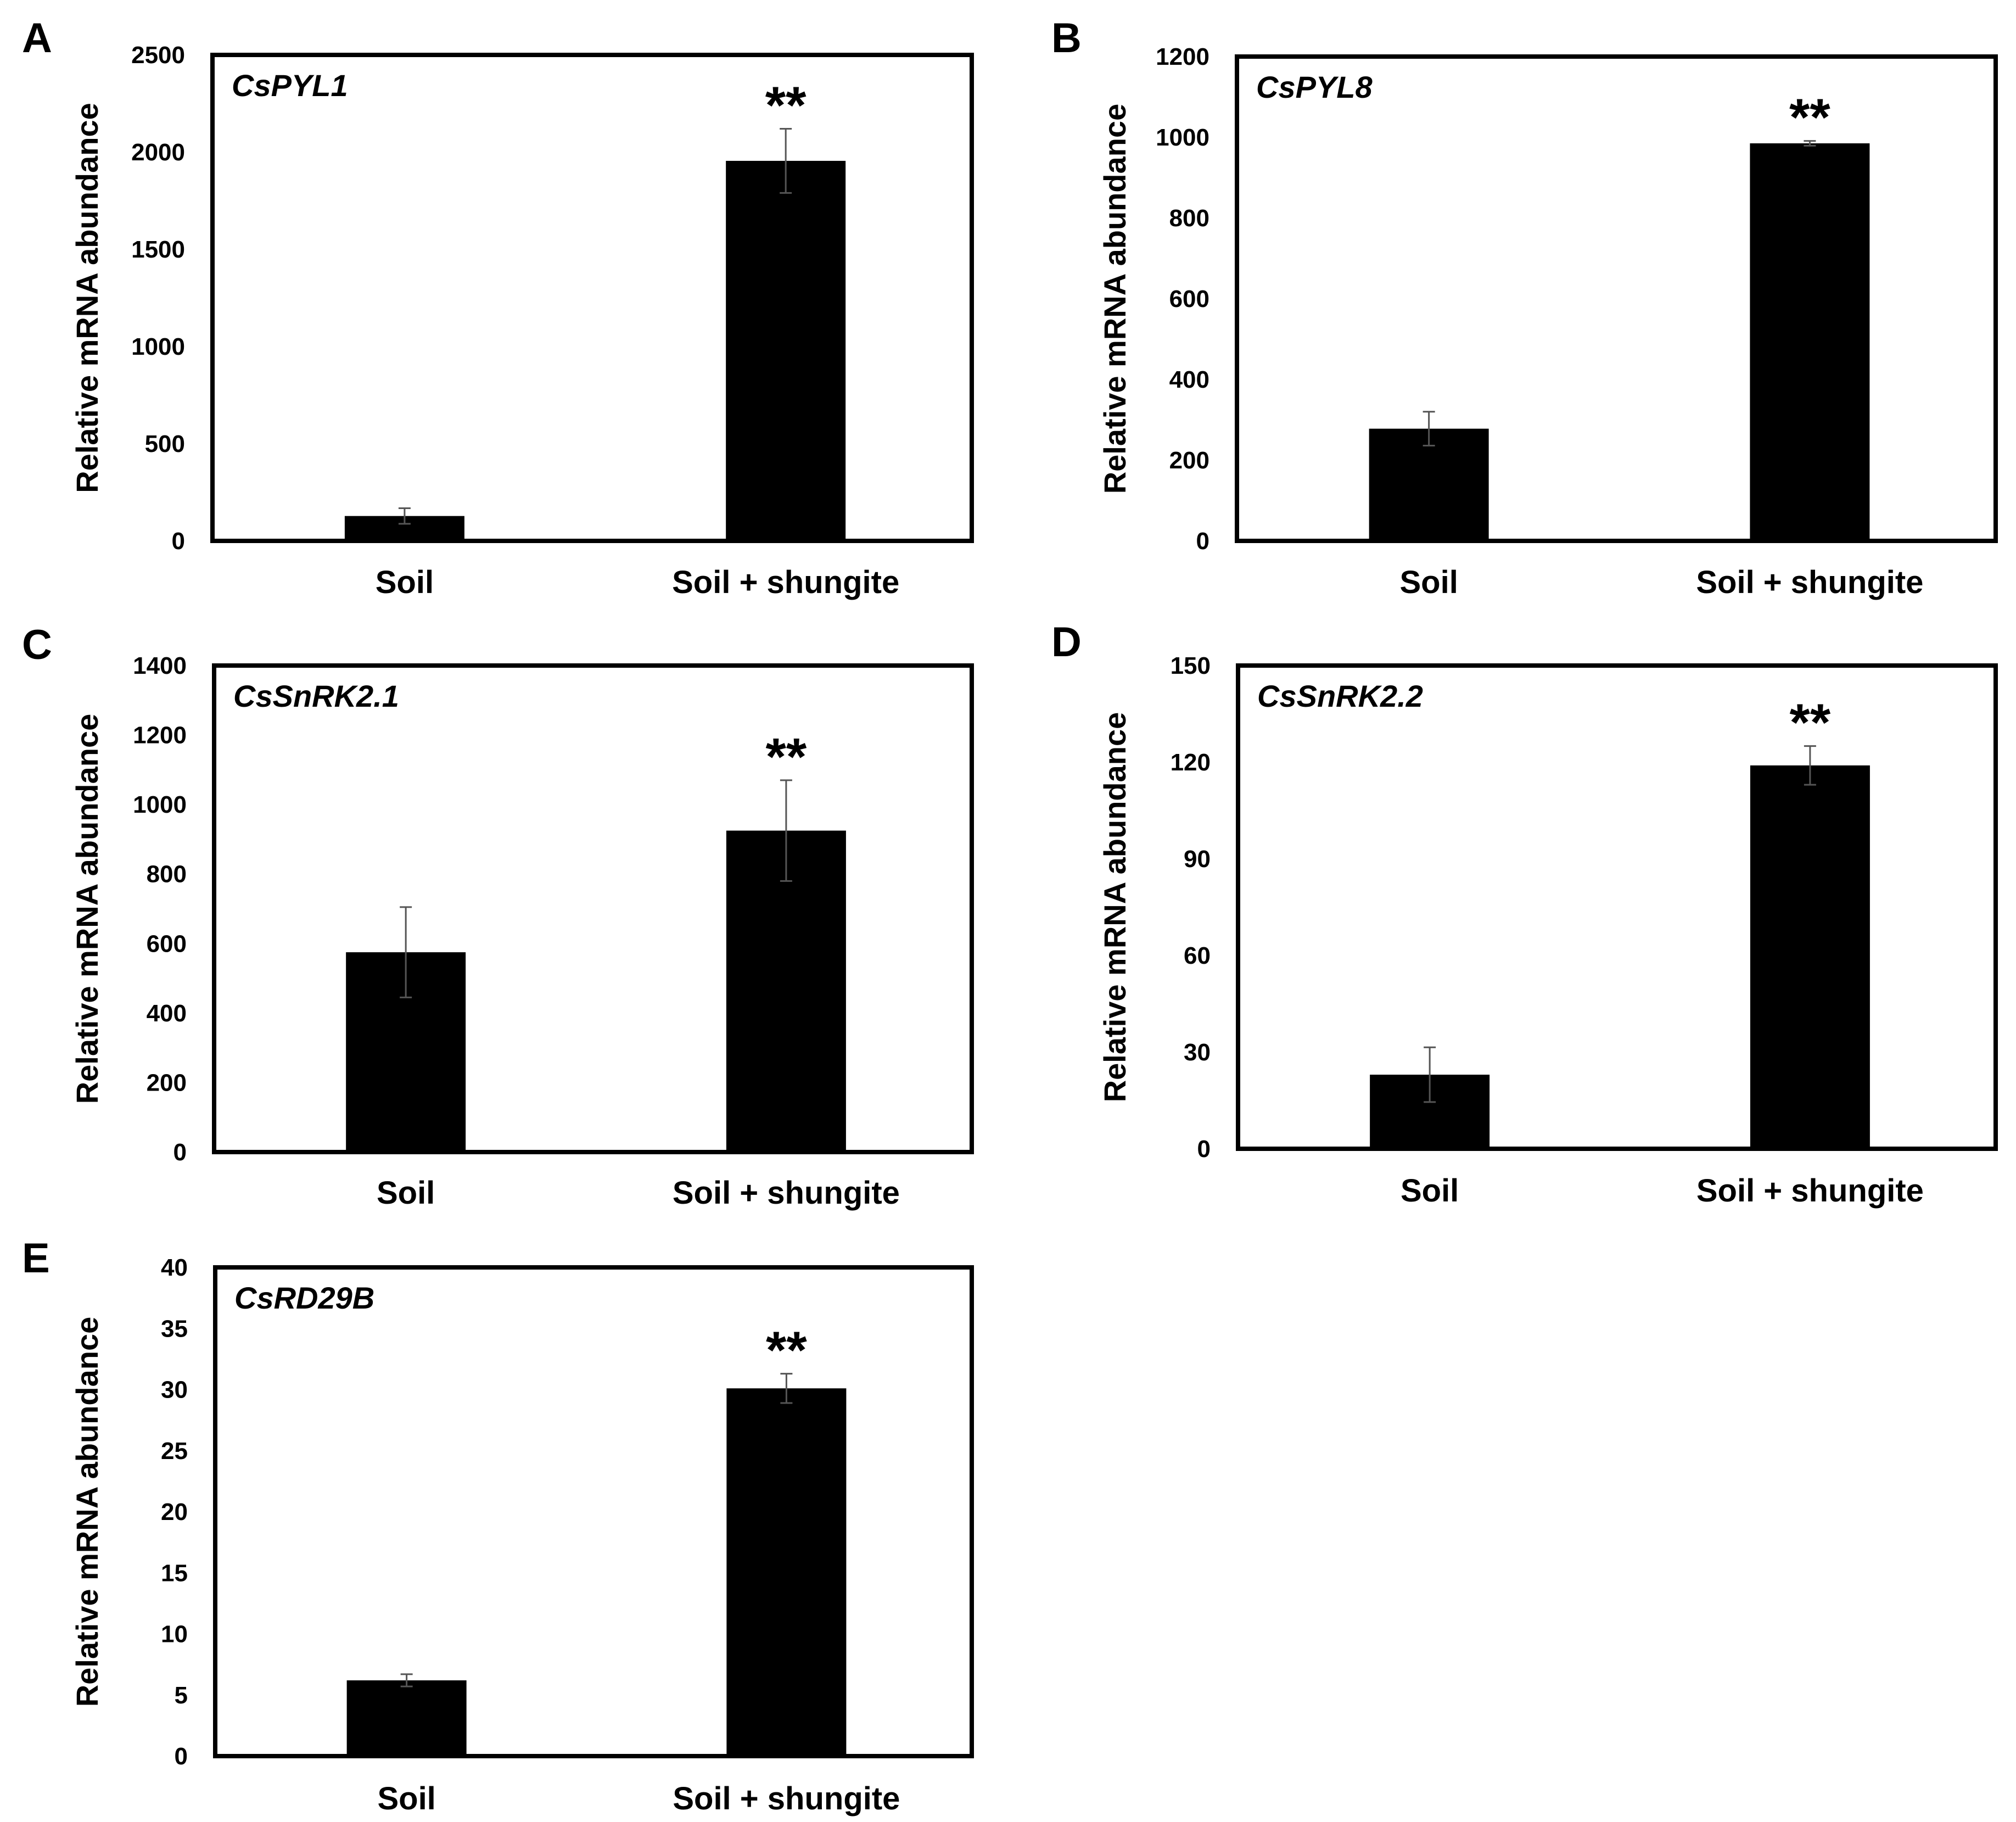 This screenshot has width=2016, height=1822. What do you see at coordinates (592, 298) in the screenshot?
I see `plot-frame-a` at bounding box center [592, 298].